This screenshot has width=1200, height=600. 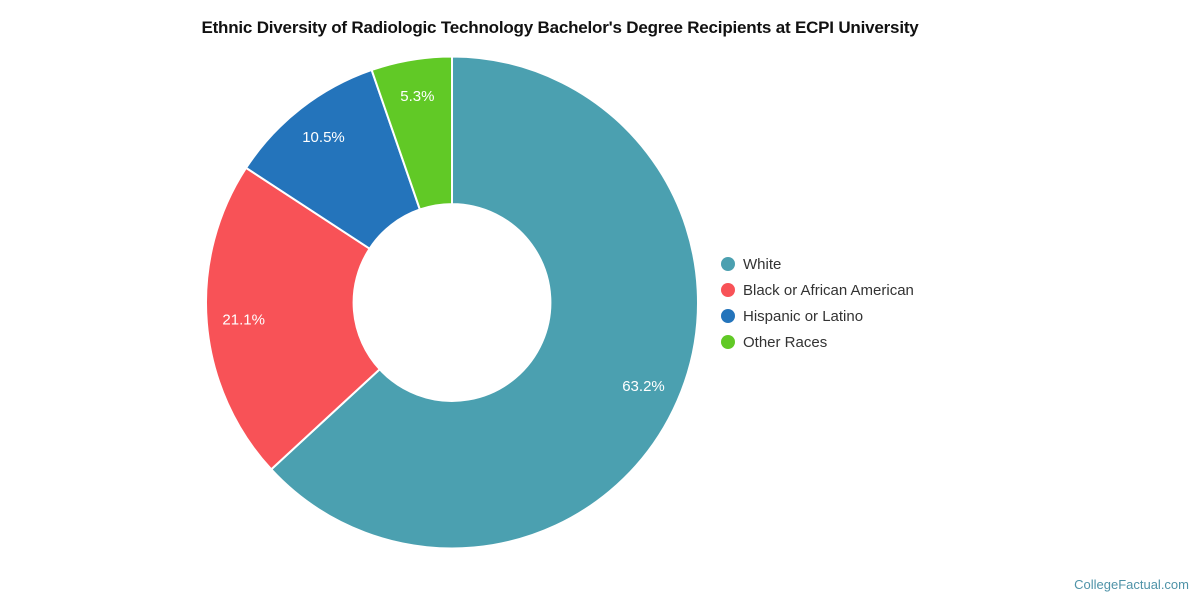 What do you see at coordinates (728, 264) in the screenshot?
I see `legend-marker-white-icon` at bounding box center [728, 264].